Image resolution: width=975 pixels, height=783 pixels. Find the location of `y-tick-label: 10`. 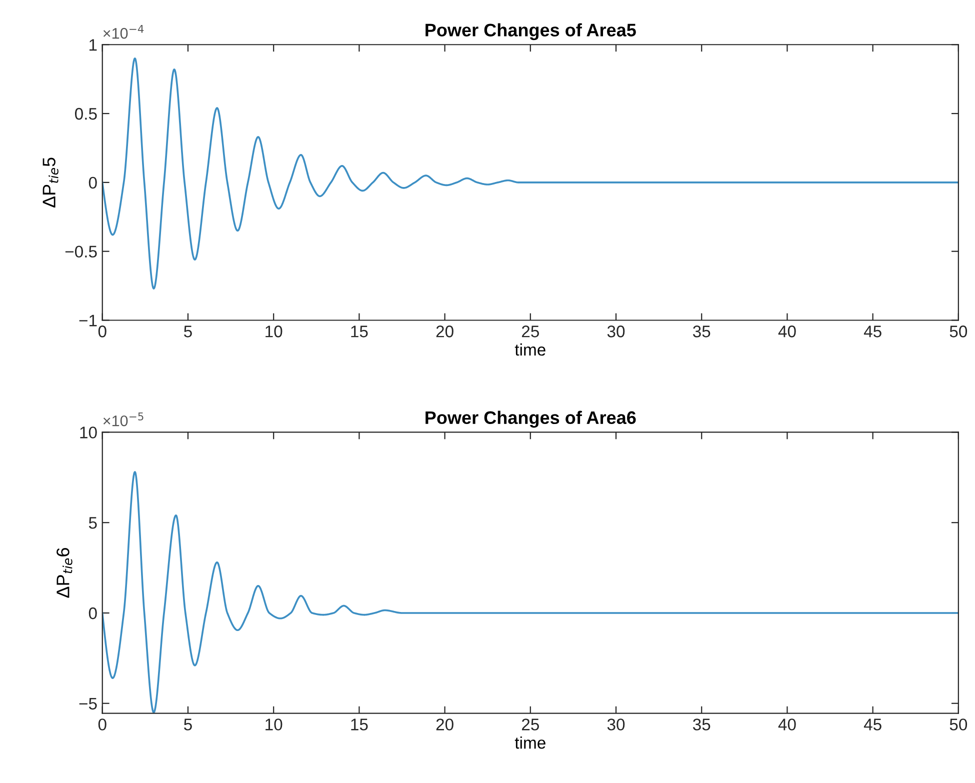

y-tick-label: 10 is located at coordinates (88, 432).